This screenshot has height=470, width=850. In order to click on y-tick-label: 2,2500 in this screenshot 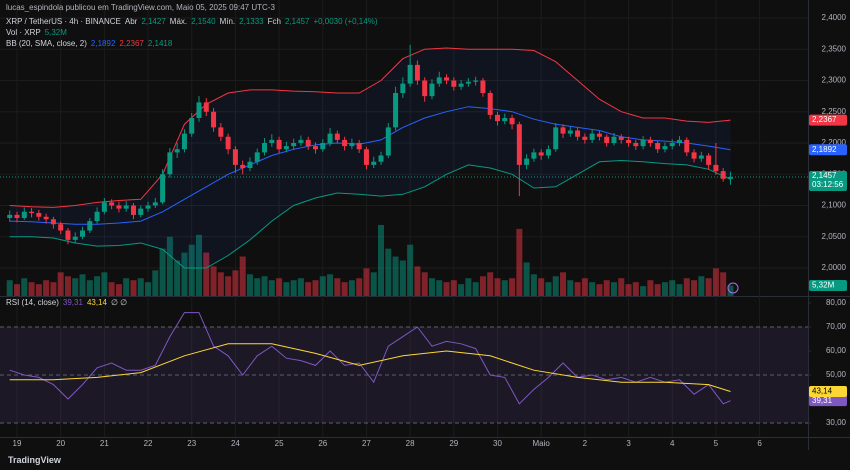, I will do `click(834, 111)`.